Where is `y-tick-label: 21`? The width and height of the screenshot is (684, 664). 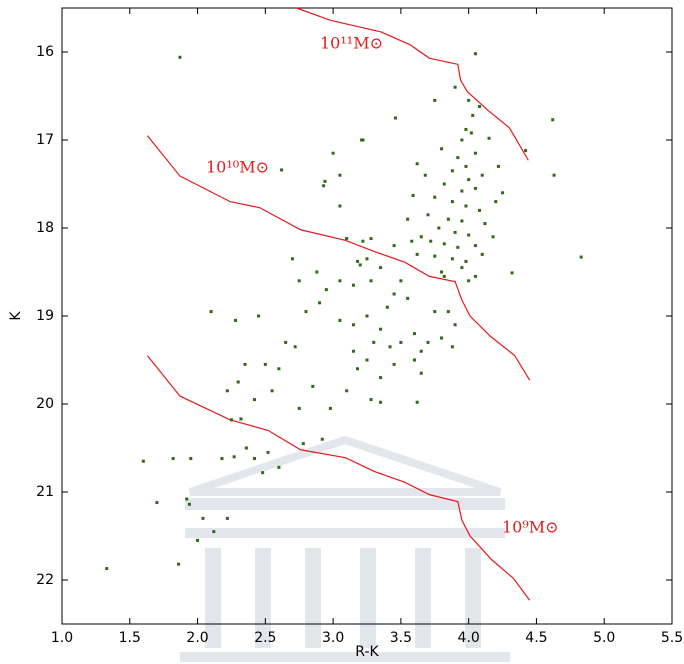
y-tick-label: 21 is located at coordinates (45, 492).